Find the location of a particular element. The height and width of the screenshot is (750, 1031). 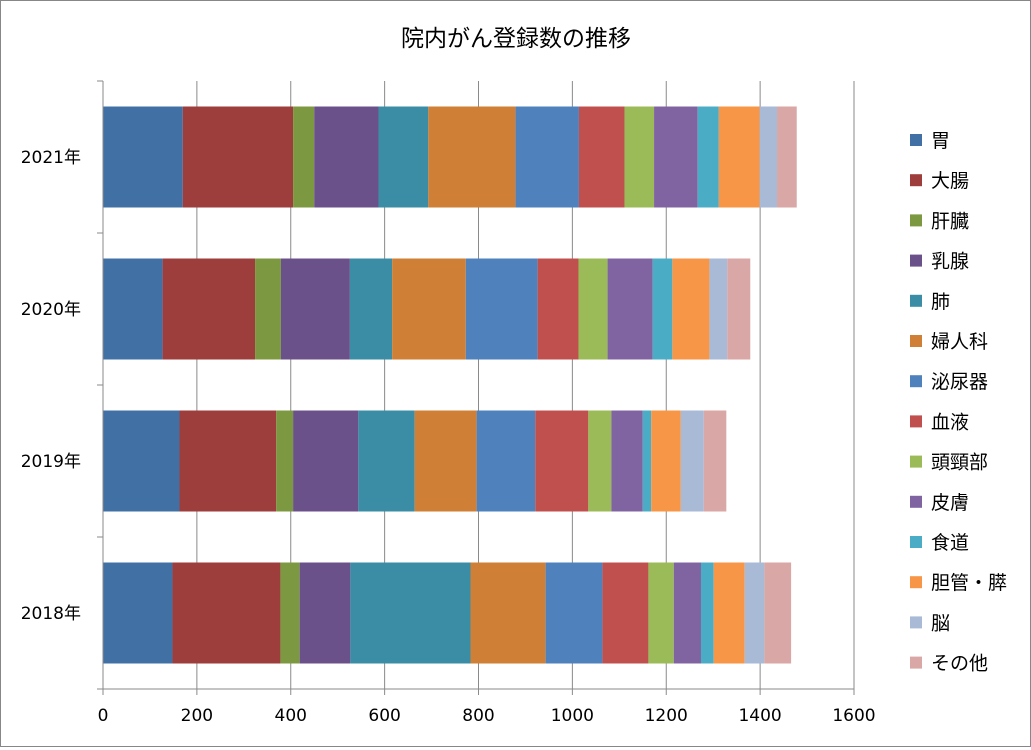

legend-label: 婦人科 is located at coordinates (959, 342).